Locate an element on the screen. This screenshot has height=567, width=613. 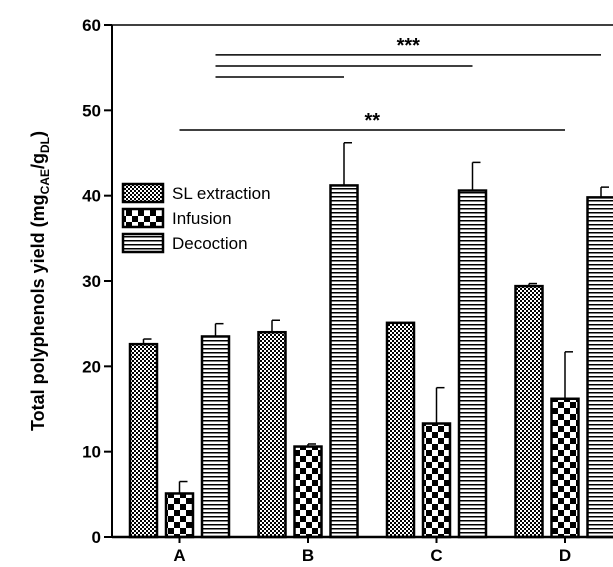
legend-swatch-decoction is located at coordinates (143, 243).